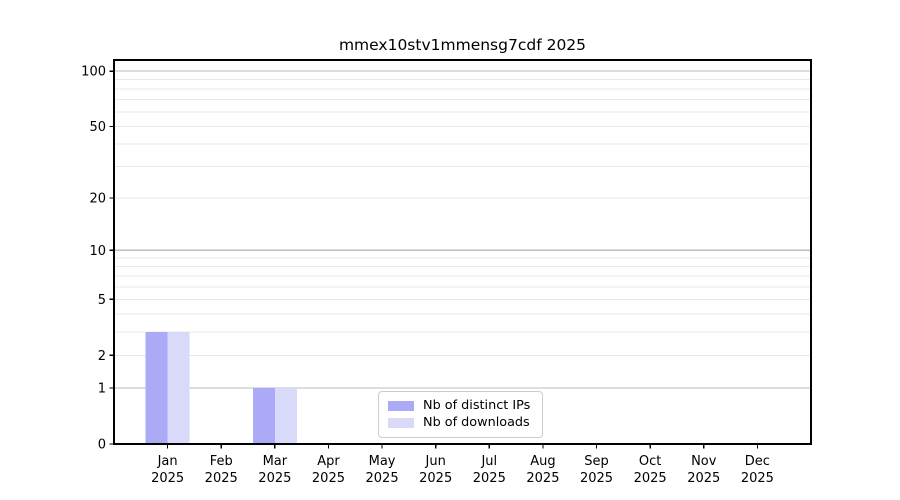  What do you see at coordinates (102, 300) in the screenshot?
I see `y-tick-label: 5` at bounding box center [102, 300].